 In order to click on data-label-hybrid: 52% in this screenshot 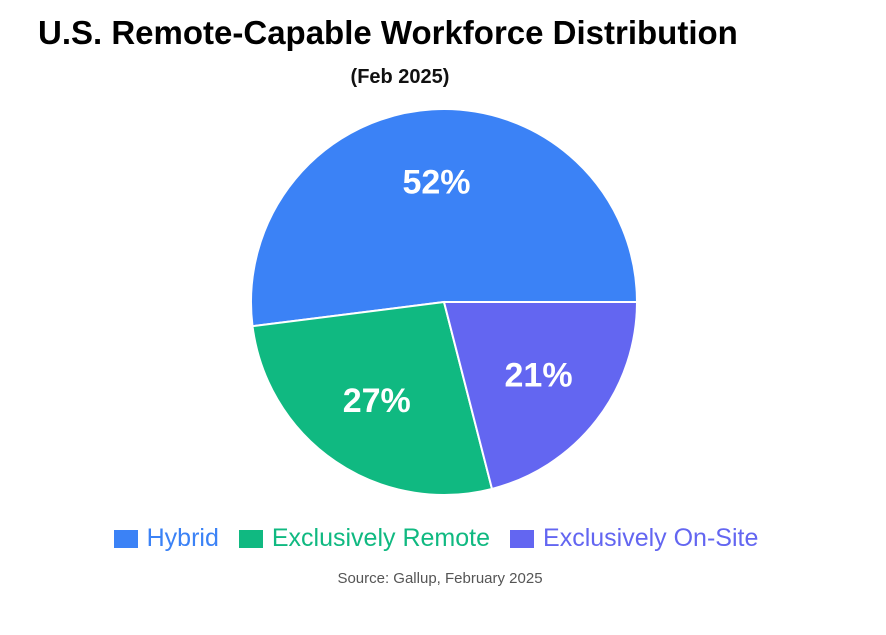, I will do `click(436, 183)`.